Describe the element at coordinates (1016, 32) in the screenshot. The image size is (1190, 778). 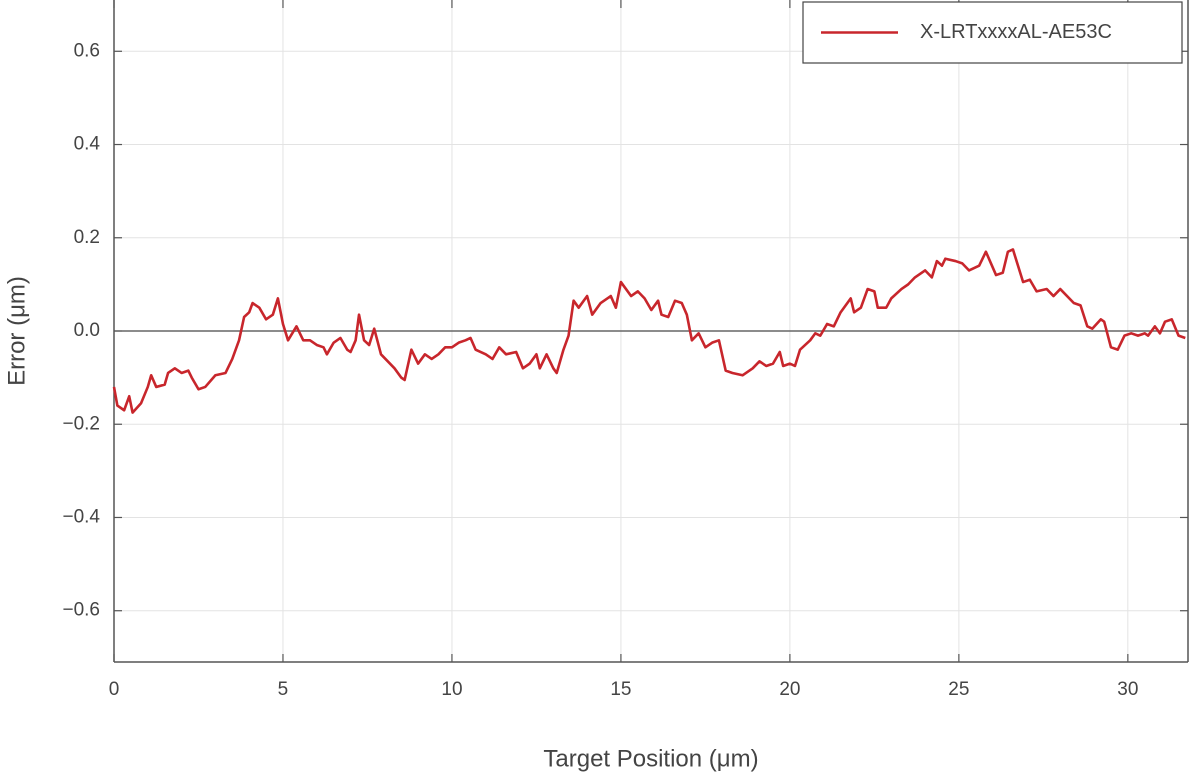
I see `legend-label: X-LRTxxxxAL-AE53C` at that location.